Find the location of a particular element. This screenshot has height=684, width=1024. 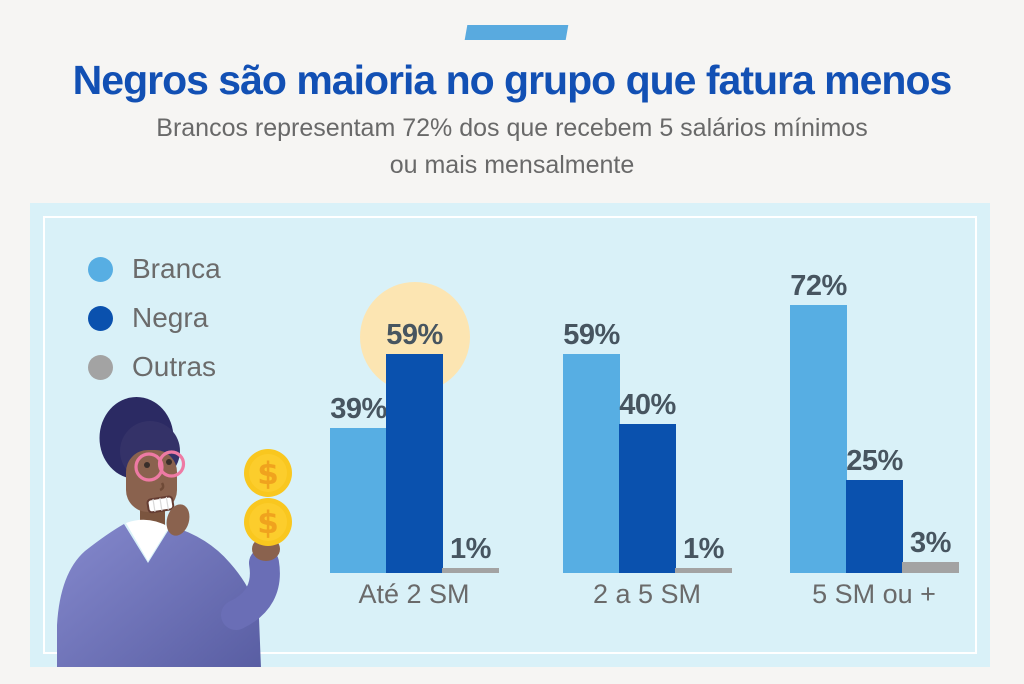

raised-fist is located at coordinates (178, 520).